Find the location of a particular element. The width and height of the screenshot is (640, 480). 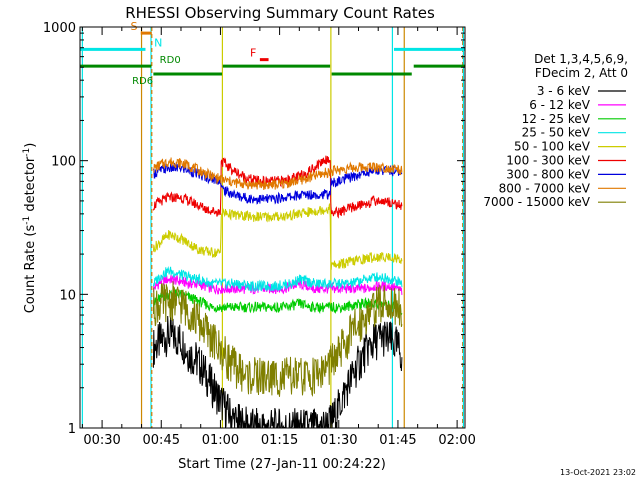

legend-entry-label: 25 - 50 keV is located at coordinates (556, 133).